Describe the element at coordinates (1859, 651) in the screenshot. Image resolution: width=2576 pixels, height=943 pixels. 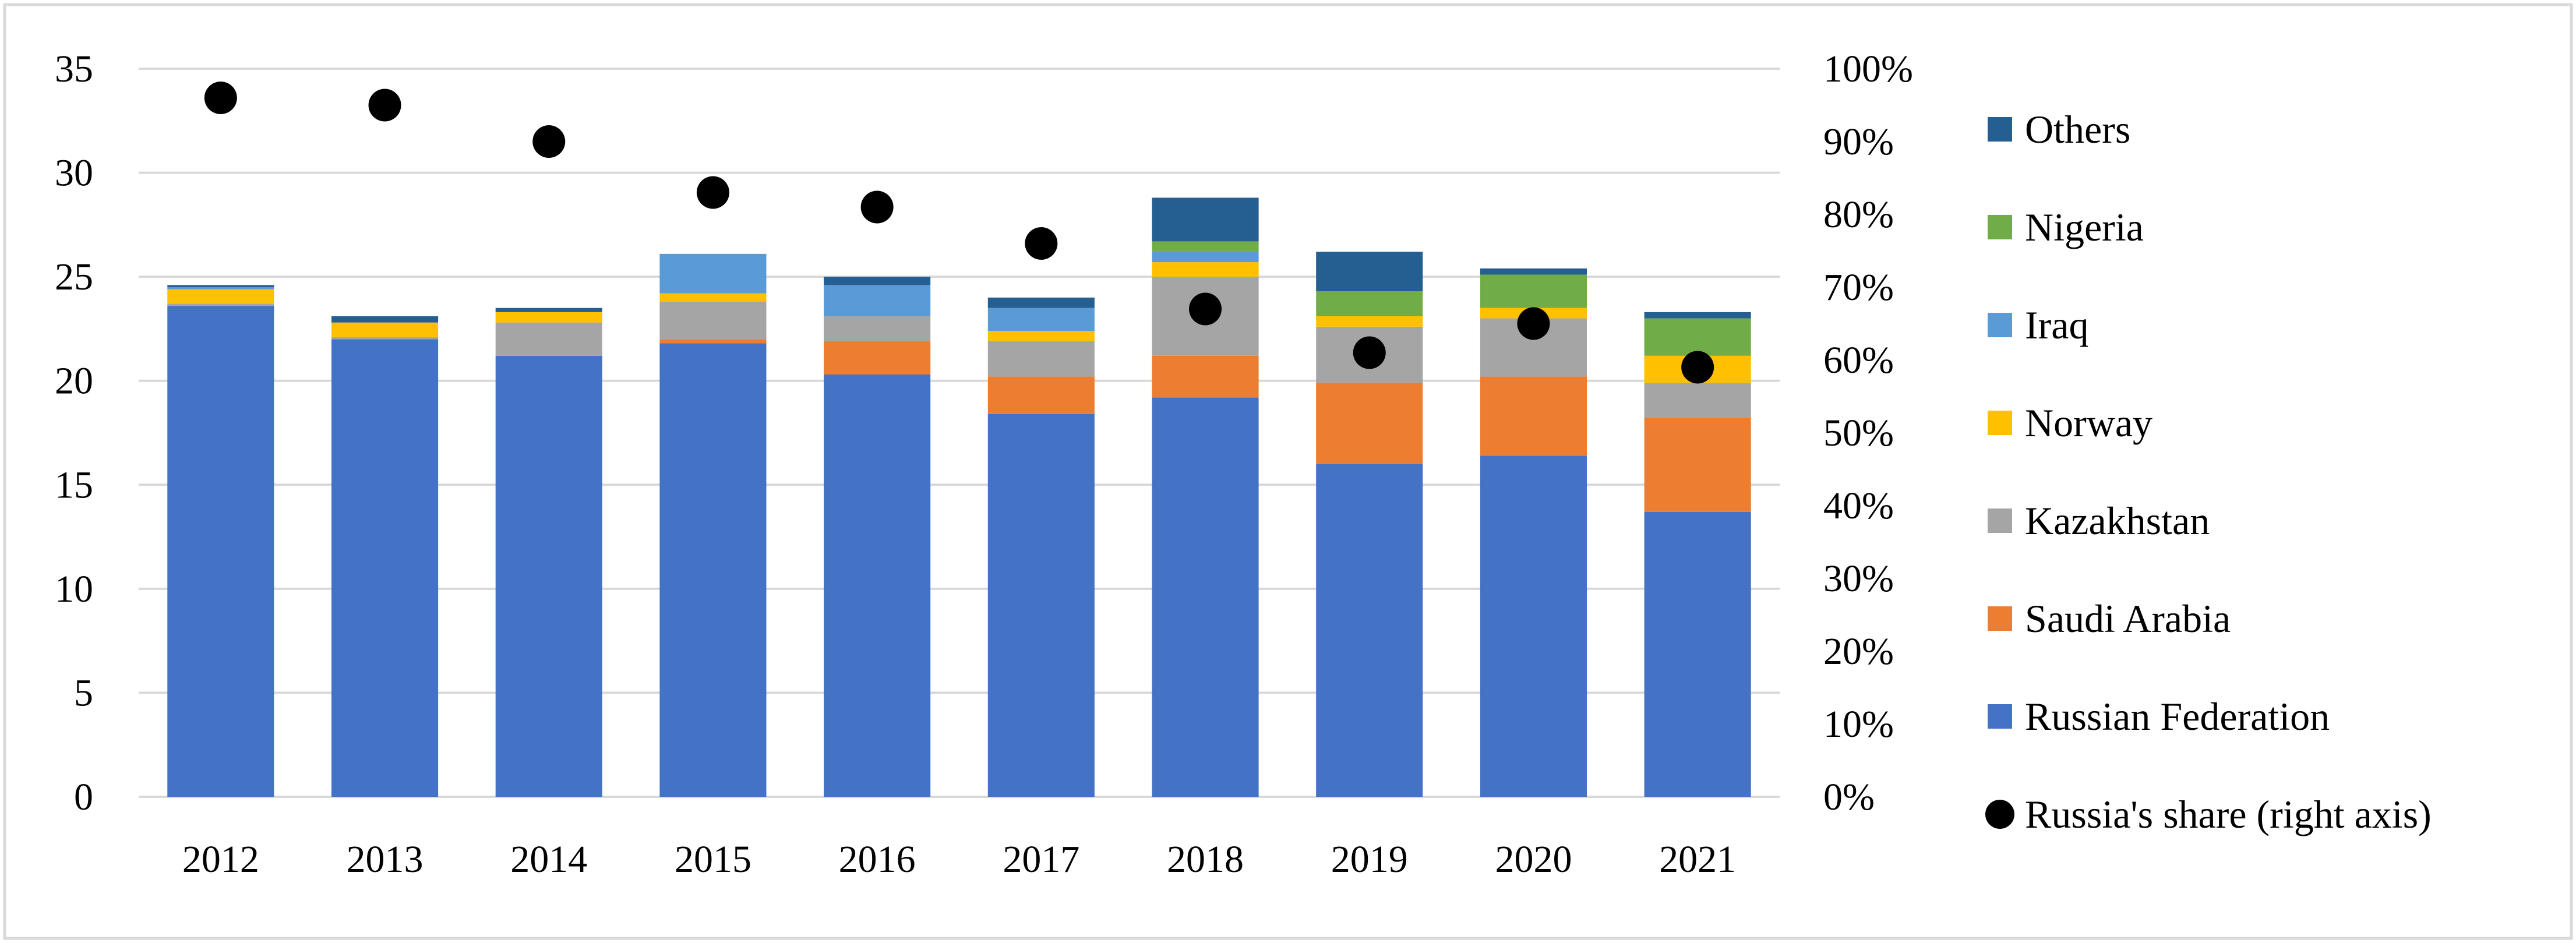
I see `y-right-tick-label: 20%` at that location.